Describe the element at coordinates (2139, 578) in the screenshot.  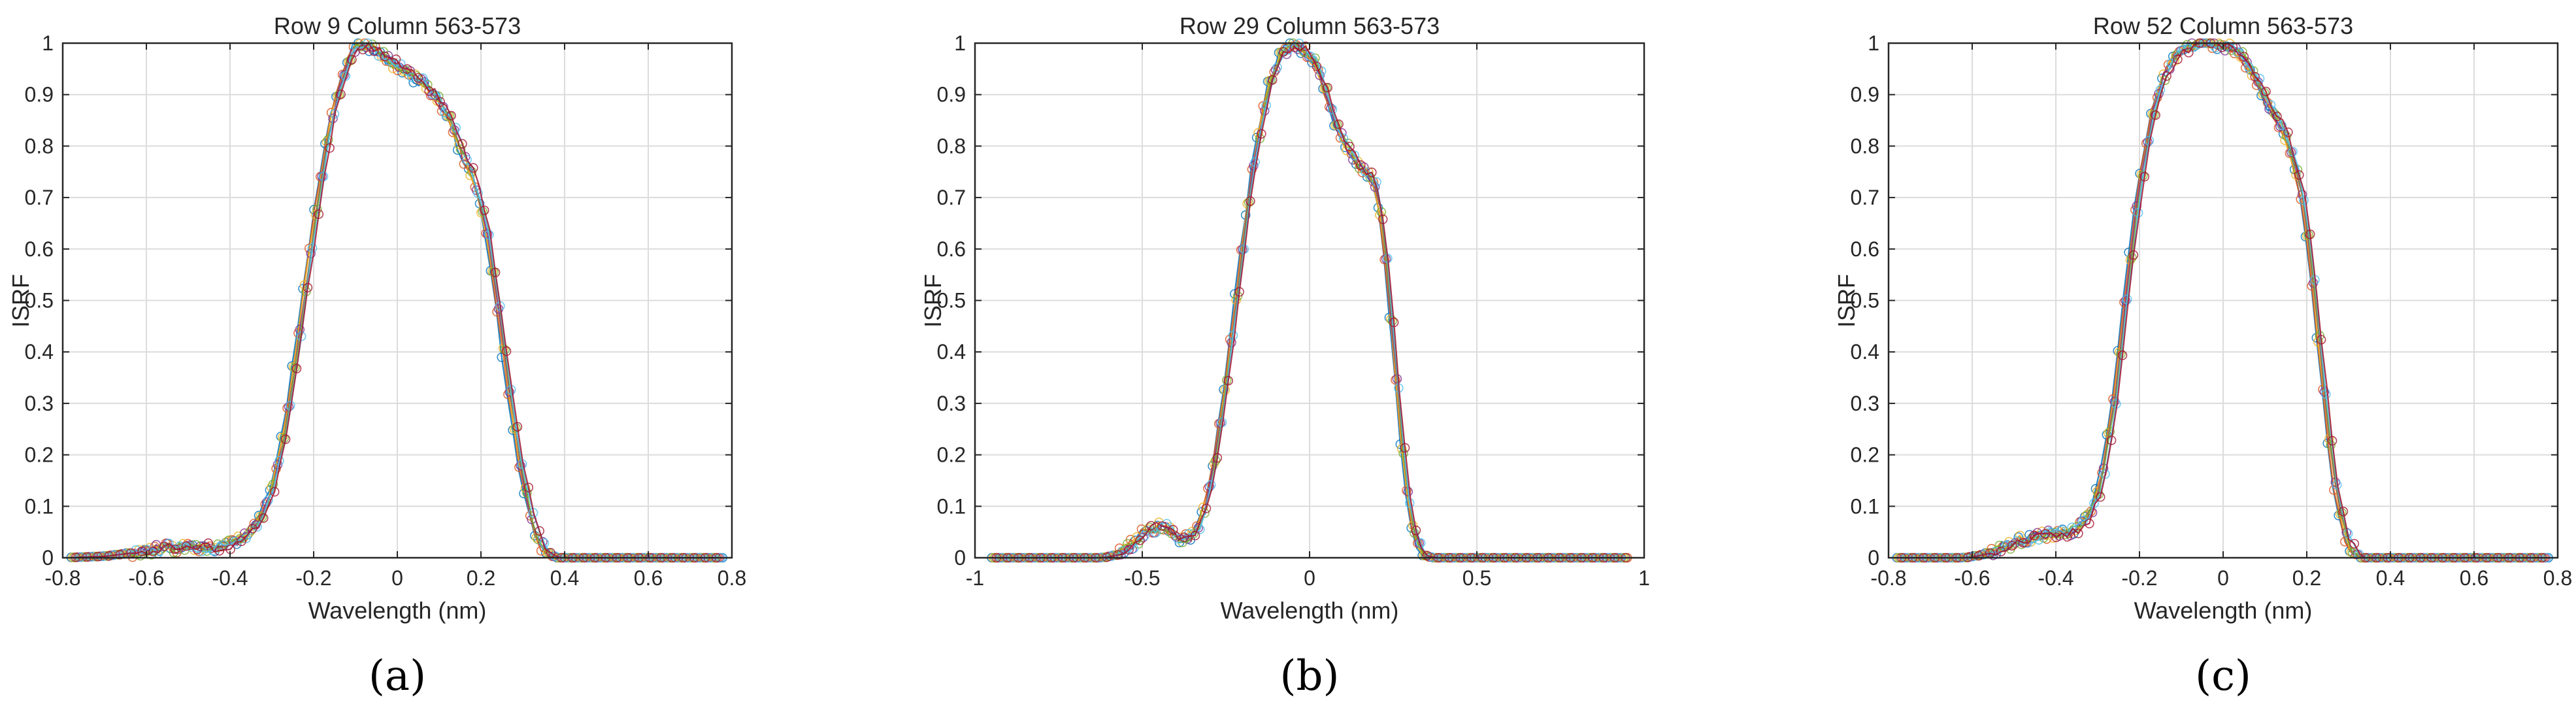
I see `x-tick-label: -0.2` at that location.